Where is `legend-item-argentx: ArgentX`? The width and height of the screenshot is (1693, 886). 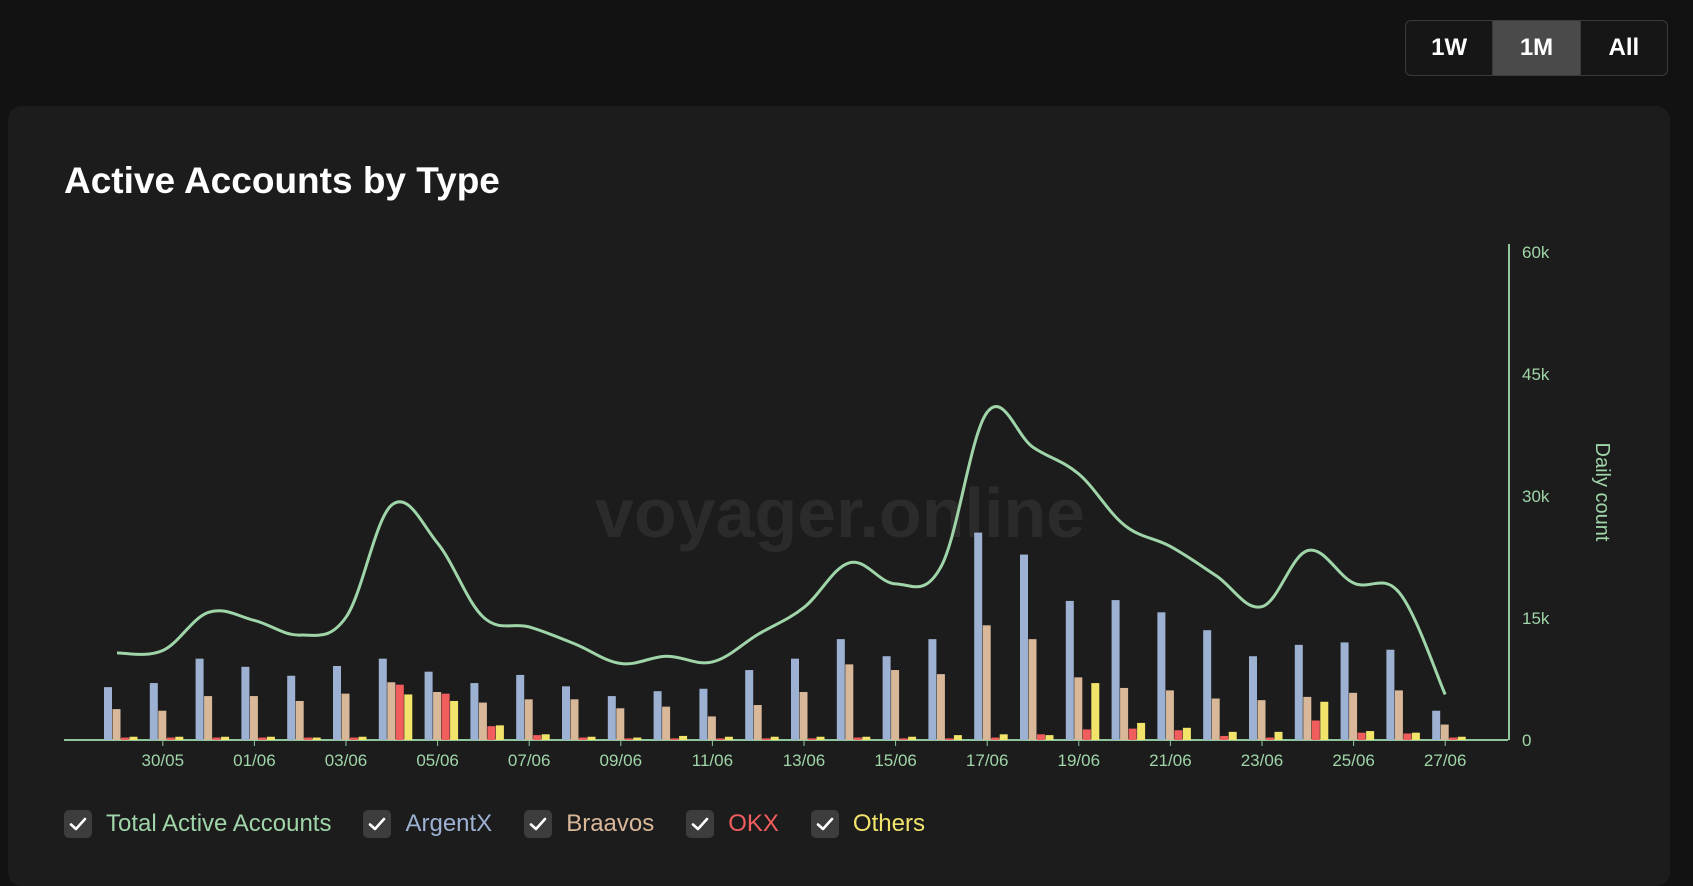 legend-item-argentx: ArgentX is located at coordinates (427, 824).